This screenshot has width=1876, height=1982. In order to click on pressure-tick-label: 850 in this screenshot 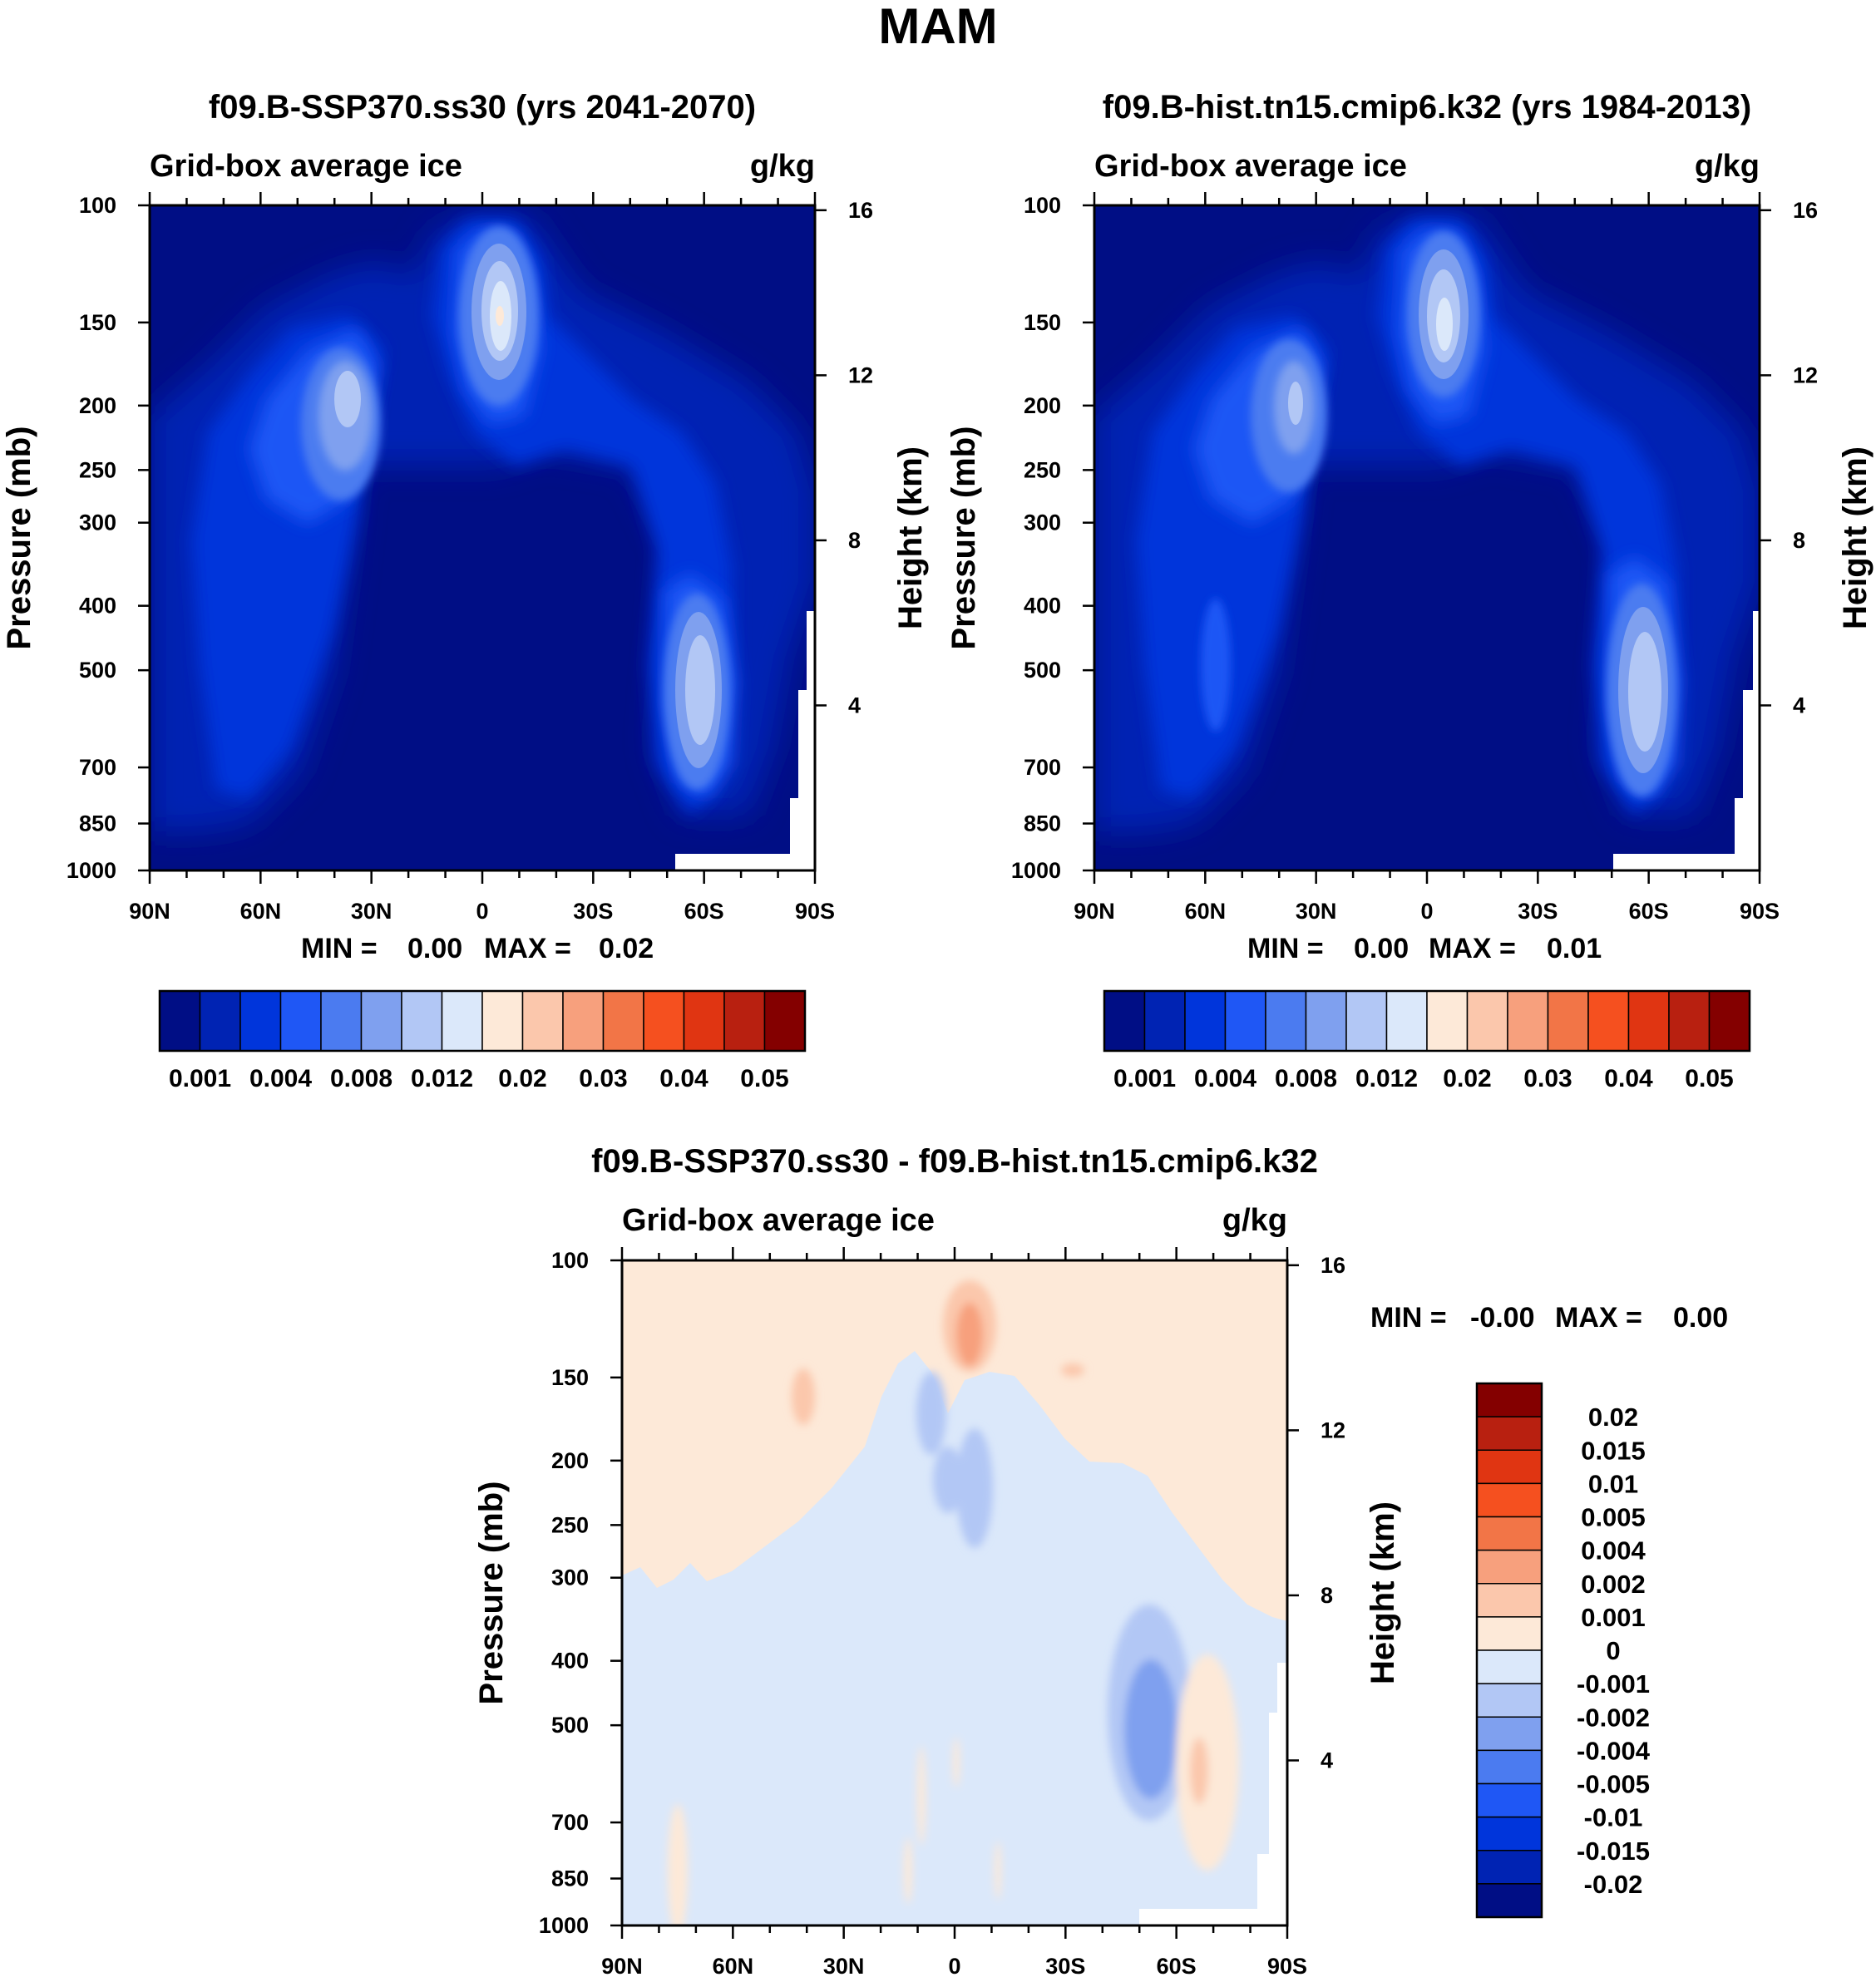, I will do `click(1042, 823)`.